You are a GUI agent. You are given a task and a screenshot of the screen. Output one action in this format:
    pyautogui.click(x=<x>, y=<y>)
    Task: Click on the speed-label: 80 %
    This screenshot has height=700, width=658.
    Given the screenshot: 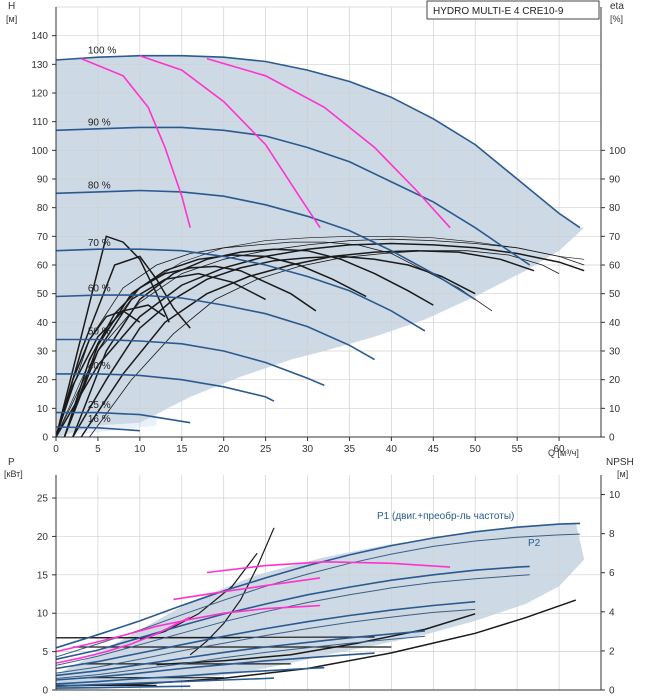 What is the action you would take?
    pyautogui.click(x=99, y=185)
    